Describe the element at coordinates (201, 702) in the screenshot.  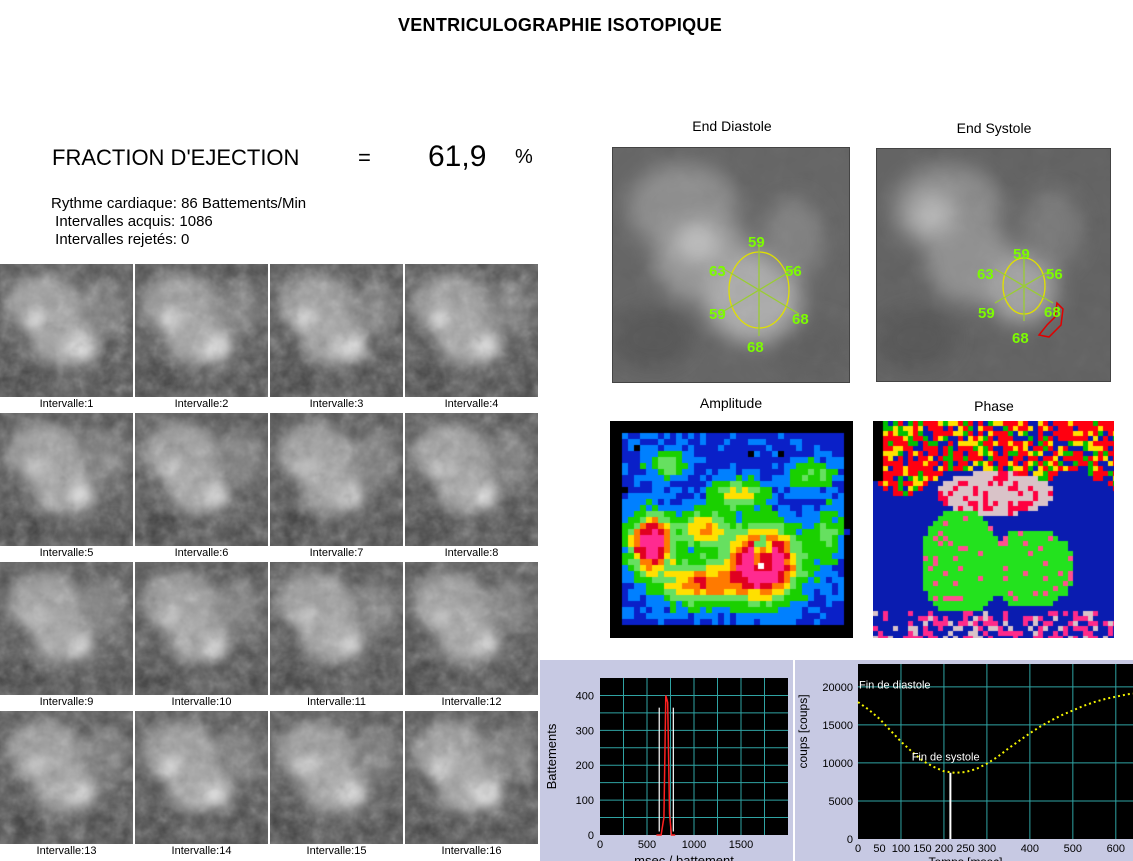
I see `interval-frame-label: Intervalle:10` at that location.